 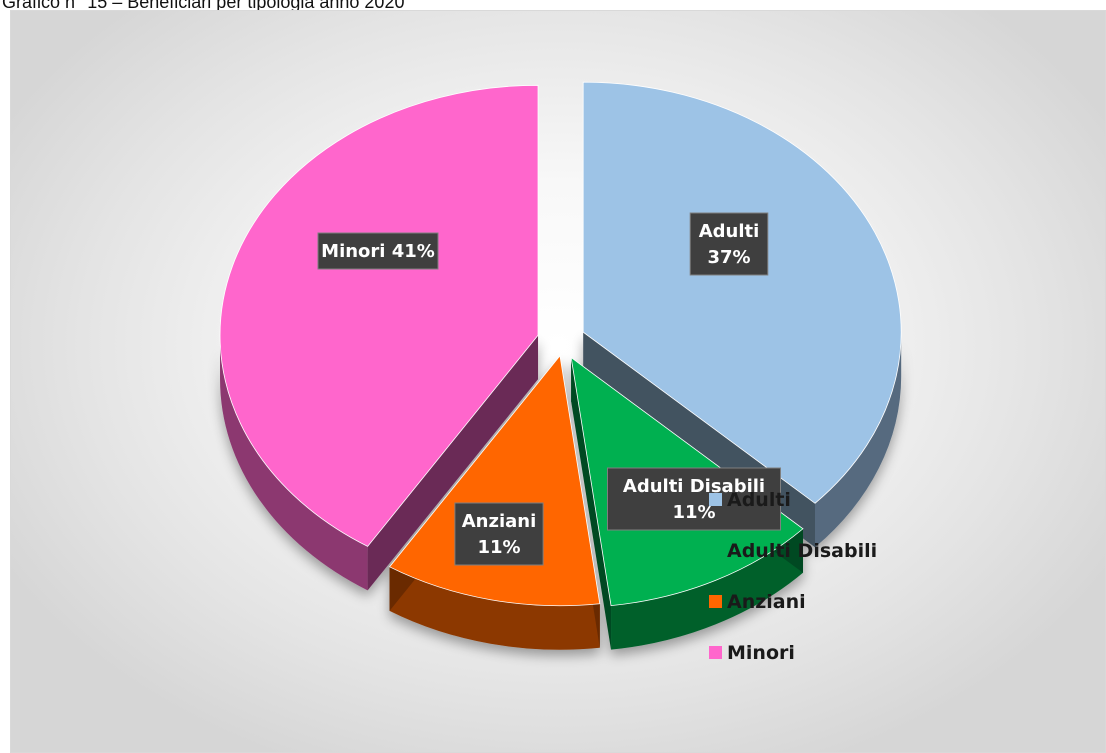 What do you see at coordinates (729, 231) in the screenshot?
I see `data-label-text: Adulti` at bounding box center [729, 231].